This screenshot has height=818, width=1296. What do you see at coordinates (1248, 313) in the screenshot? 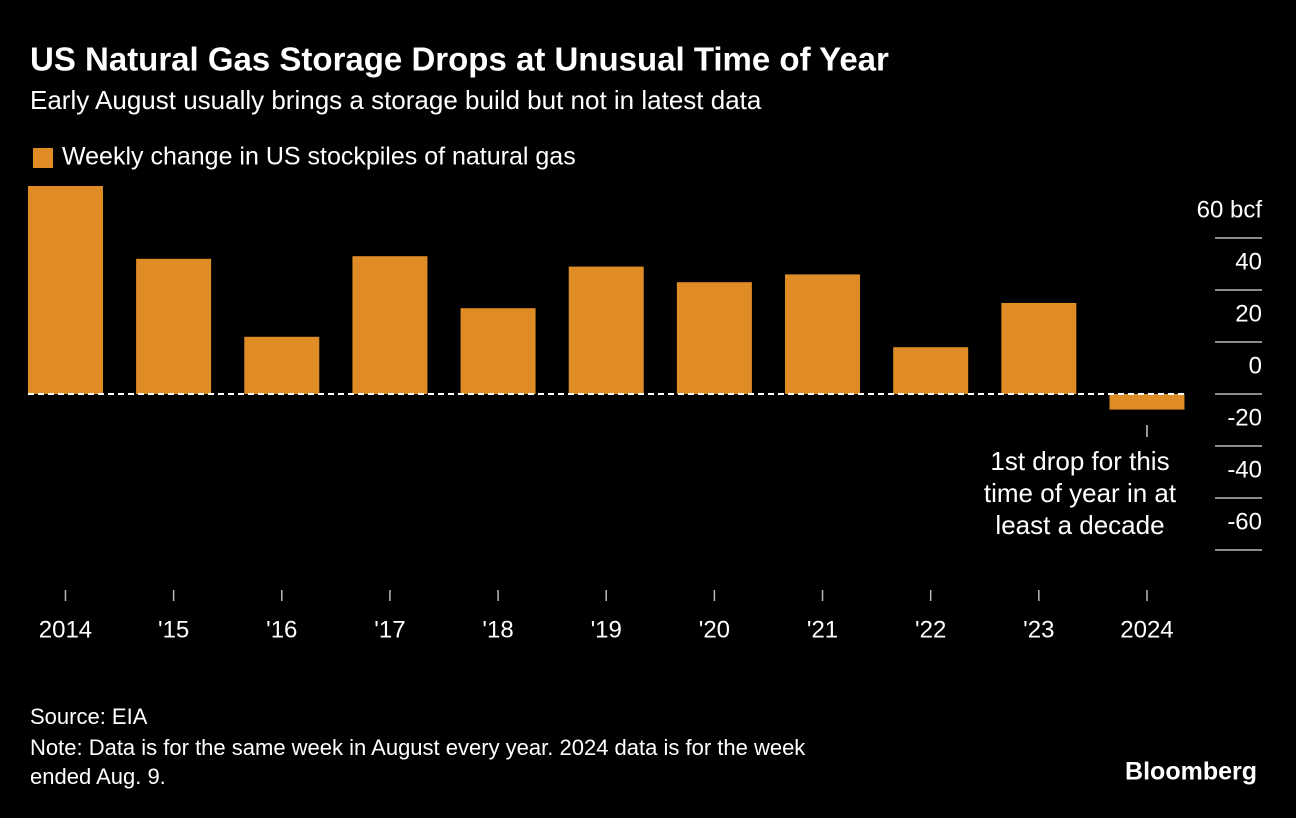
I see `y-tick-label: 20` at bounding box center [1248, 313].